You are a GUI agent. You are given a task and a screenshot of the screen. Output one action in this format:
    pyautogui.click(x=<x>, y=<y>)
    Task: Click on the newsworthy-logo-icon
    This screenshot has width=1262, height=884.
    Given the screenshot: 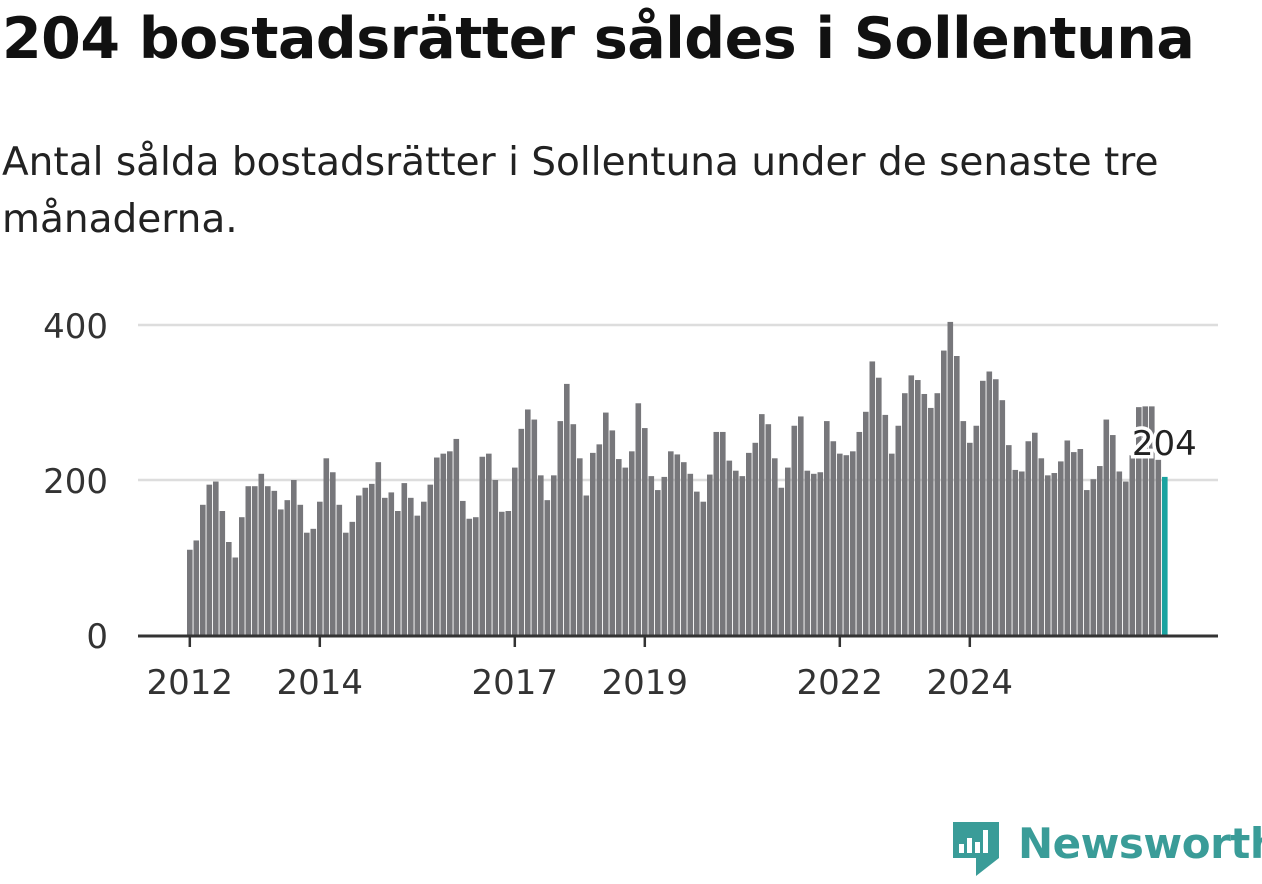 What is the action you would take?
    pyautogui.click(x=976, y=849)
    